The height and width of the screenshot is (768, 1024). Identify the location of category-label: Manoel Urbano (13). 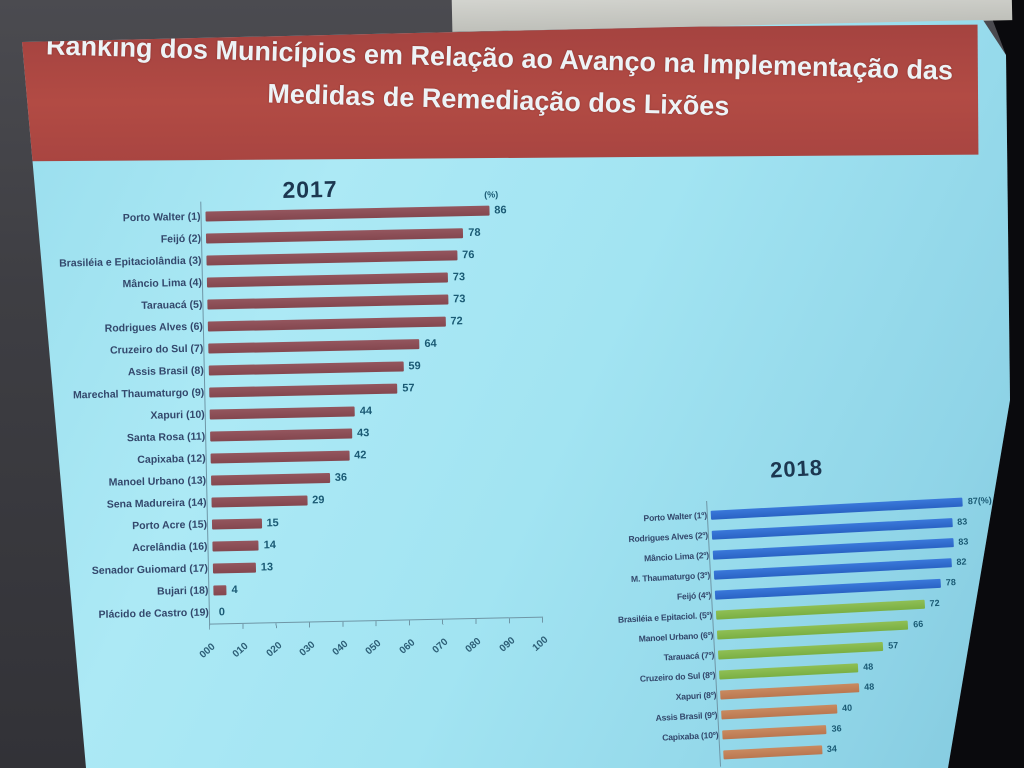
(157, 481).